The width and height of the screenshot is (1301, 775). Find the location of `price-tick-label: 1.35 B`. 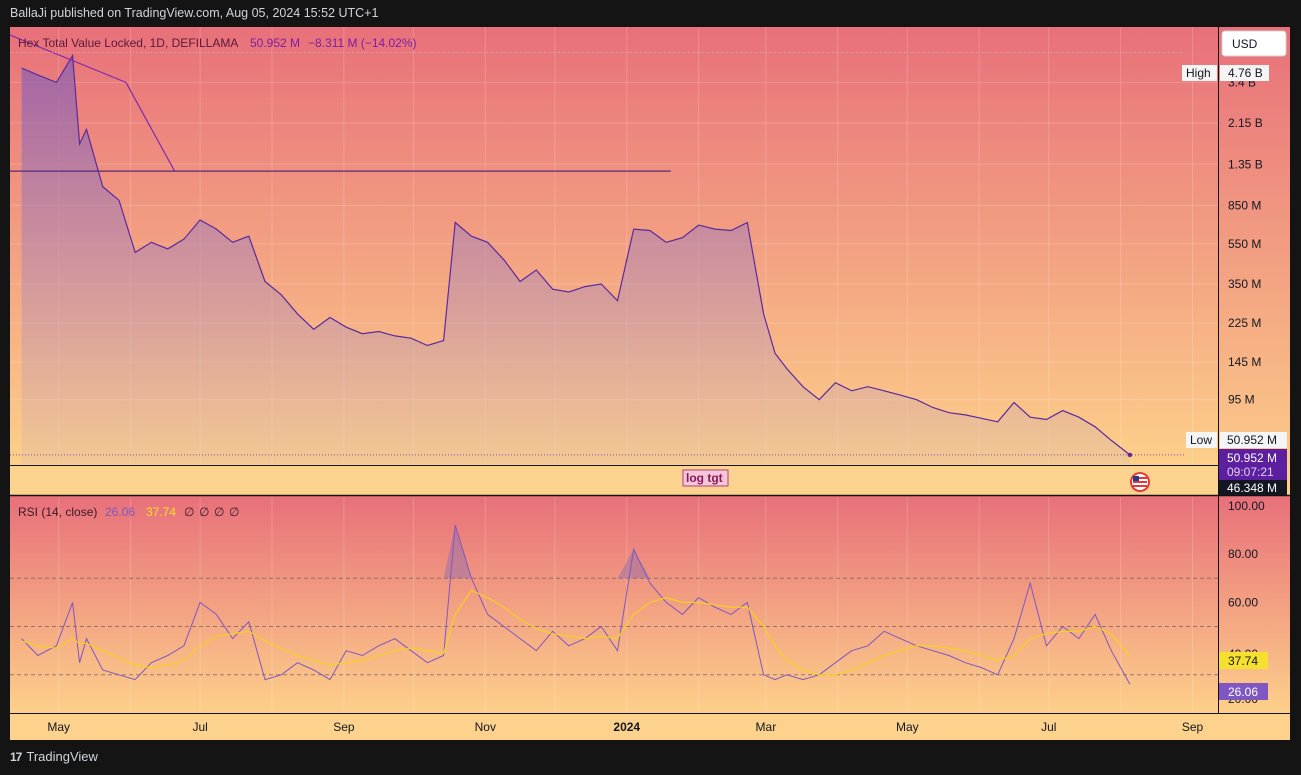

price-tick-label: 1.35 B is located at coordinates (1245, 164).